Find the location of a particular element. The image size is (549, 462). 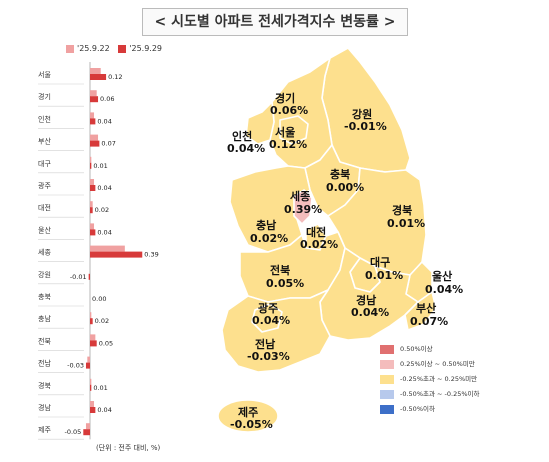

map-label-gyeongbuk-value: 0.01% is located at coordinates (406, 223).